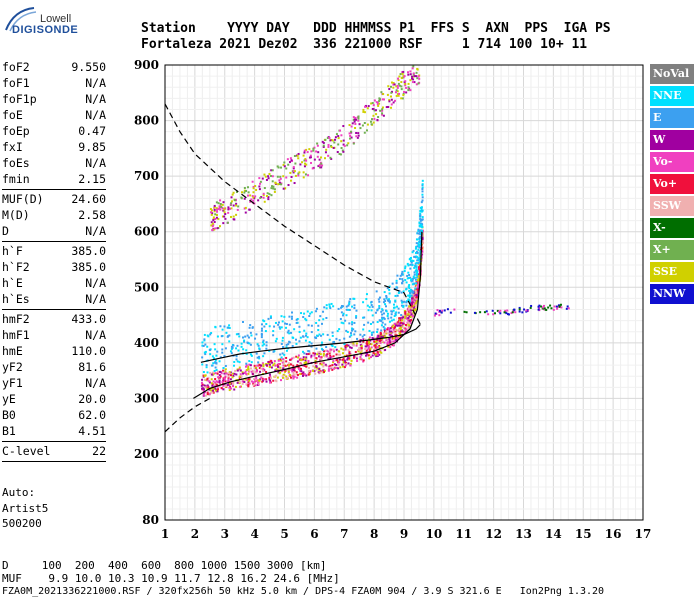 The height and width of the screenshot is (600, 700). Describe the element at coordinates (16, 179) in the screenshot. I see `param-label: fmin` at that location.